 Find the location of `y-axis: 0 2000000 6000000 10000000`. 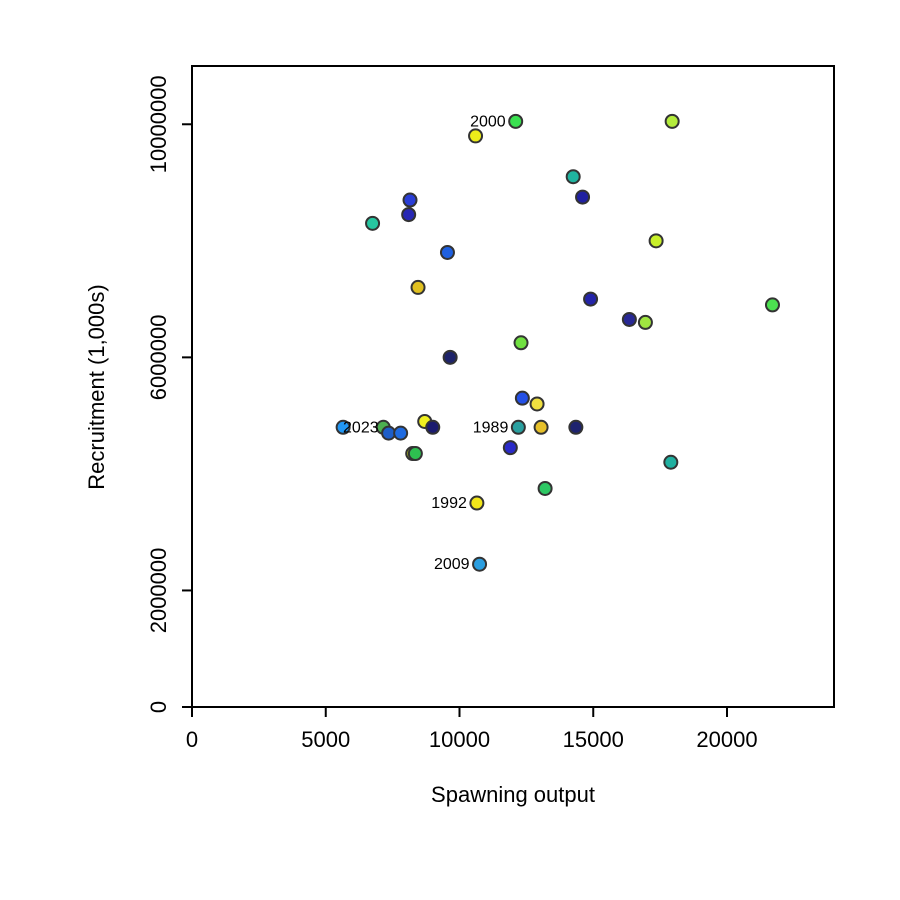

y-axis: 0 2000000 6000000 10000000 is located at coordinates (169, 394).